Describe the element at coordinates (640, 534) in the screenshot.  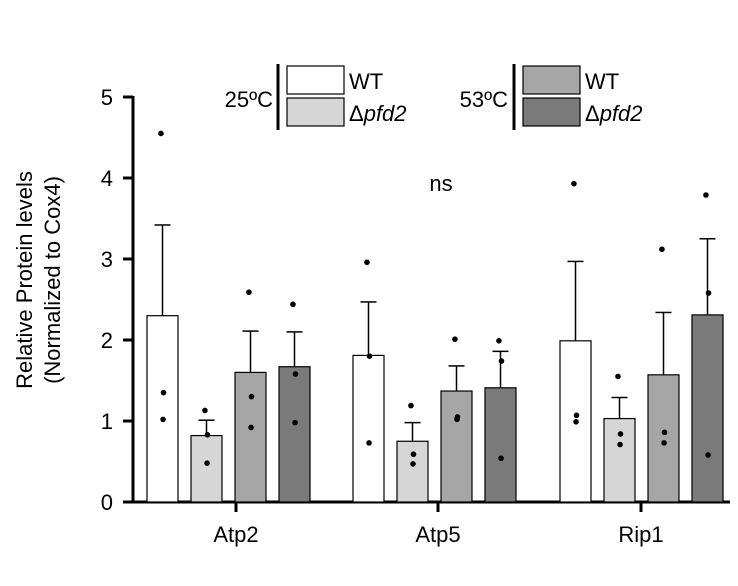
I see `x-tick-label: Rip1` at that location.